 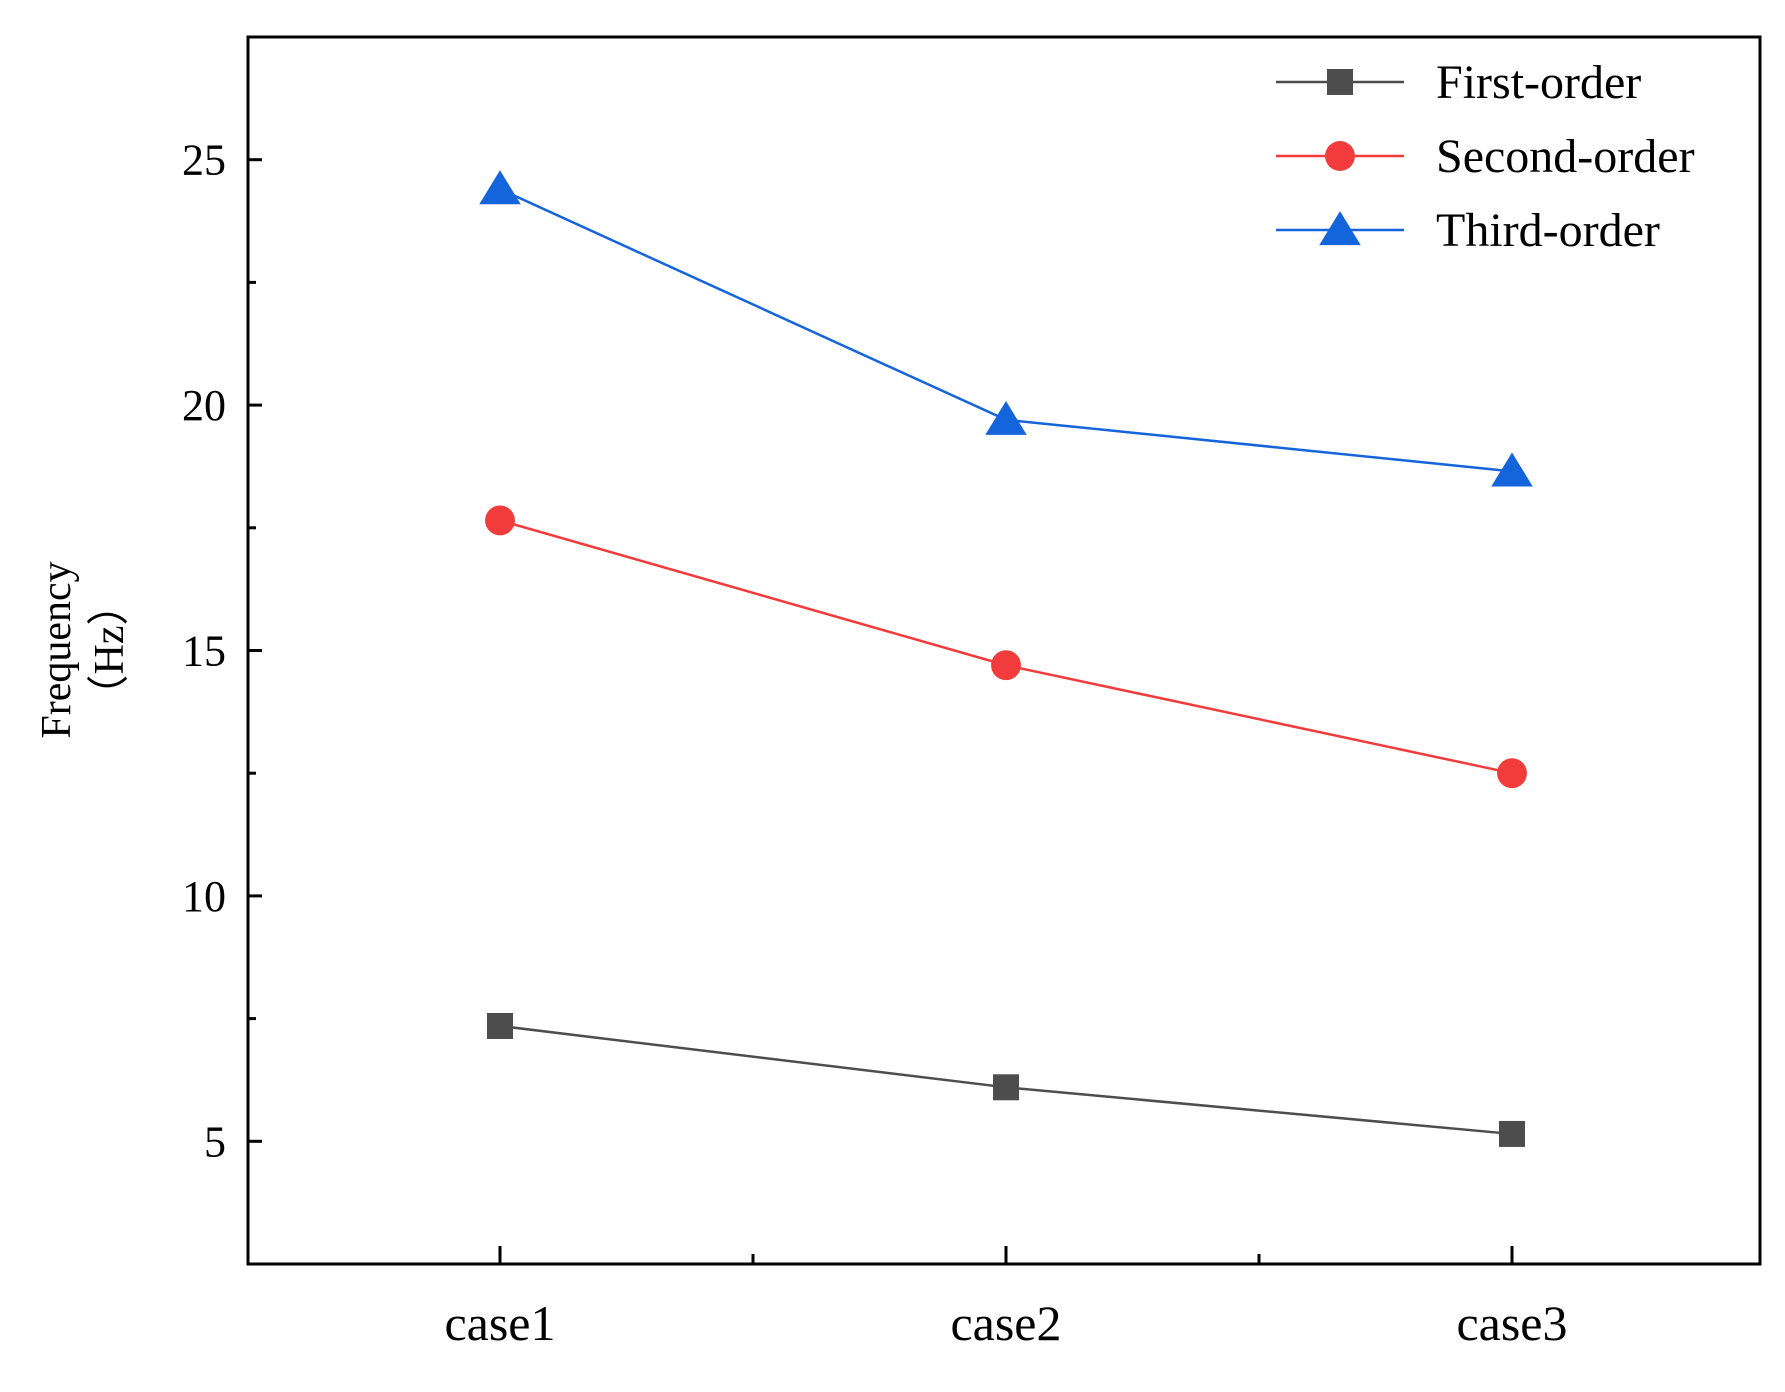 I want to click on legend-item: Third-order, so click(x=1468, y=230).